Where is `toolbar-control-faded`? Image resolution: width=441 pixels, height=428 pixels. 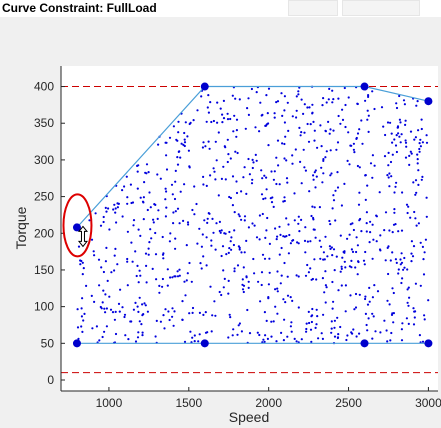
toolbar-control-faded is located at coordinates (313, 8).